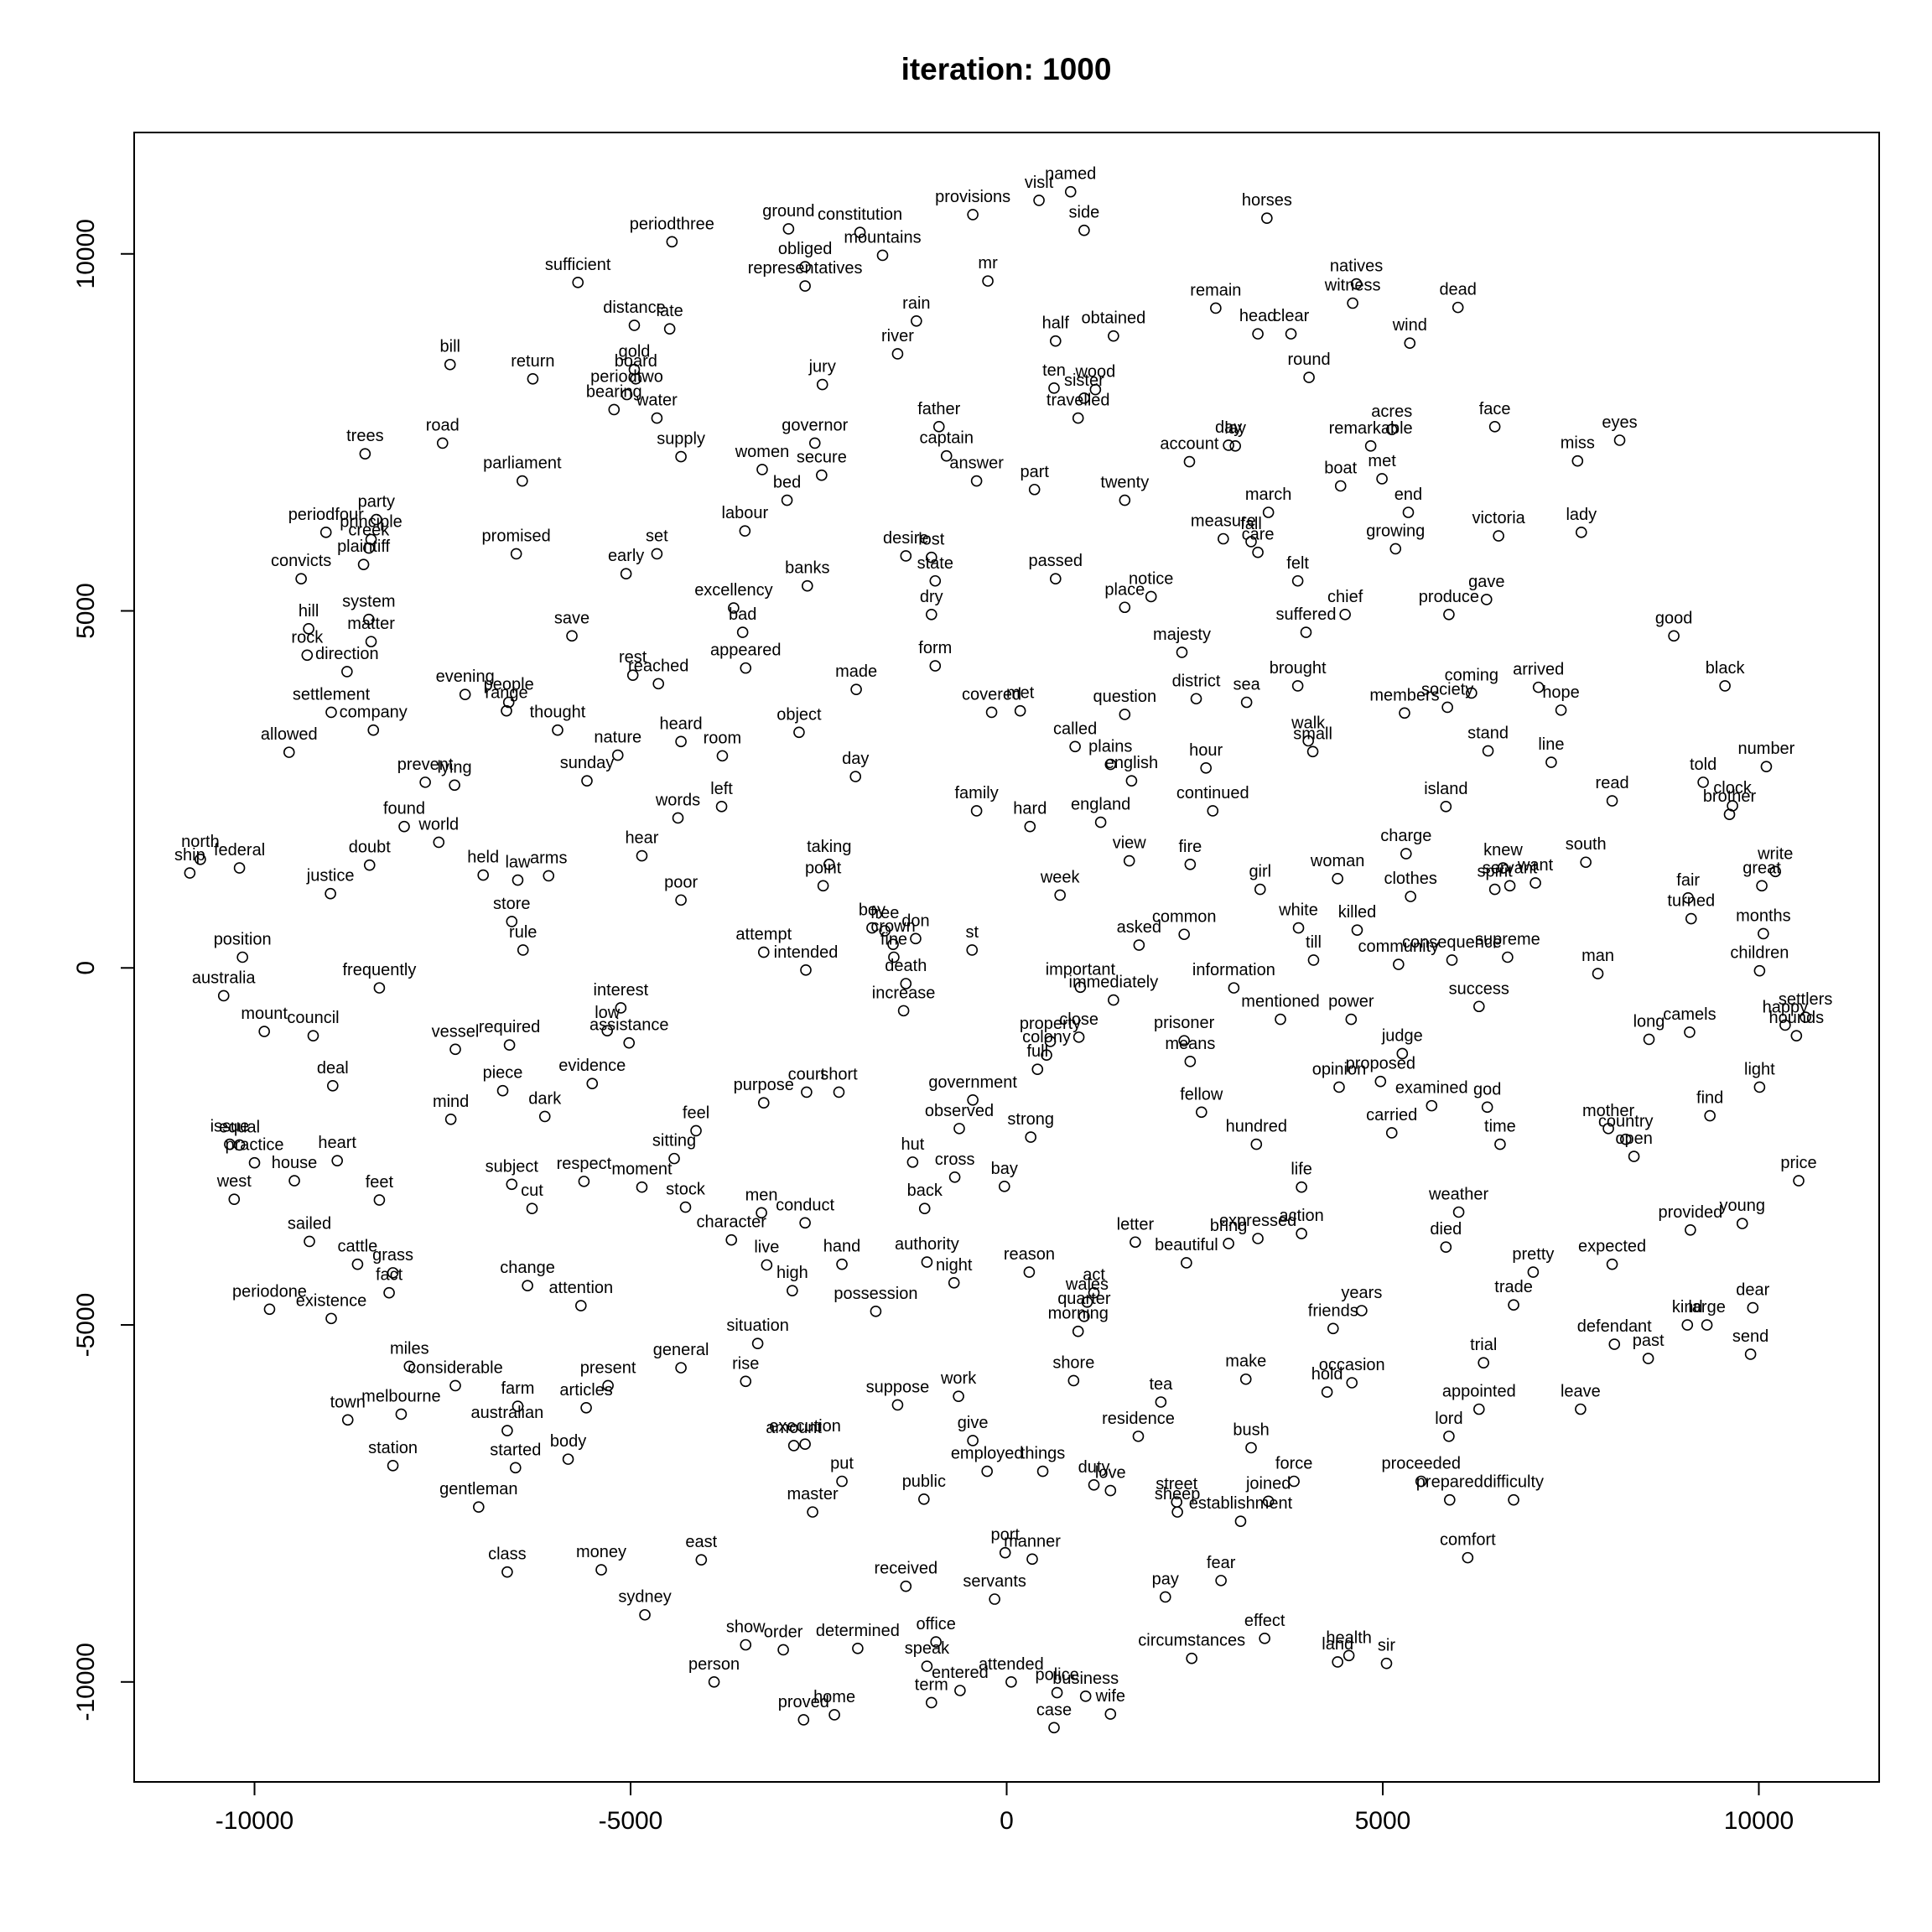  What do you see at coordinates (527, 1275) in the screenshot?
I see `data-point: change` at bounding box center [527, 1275].